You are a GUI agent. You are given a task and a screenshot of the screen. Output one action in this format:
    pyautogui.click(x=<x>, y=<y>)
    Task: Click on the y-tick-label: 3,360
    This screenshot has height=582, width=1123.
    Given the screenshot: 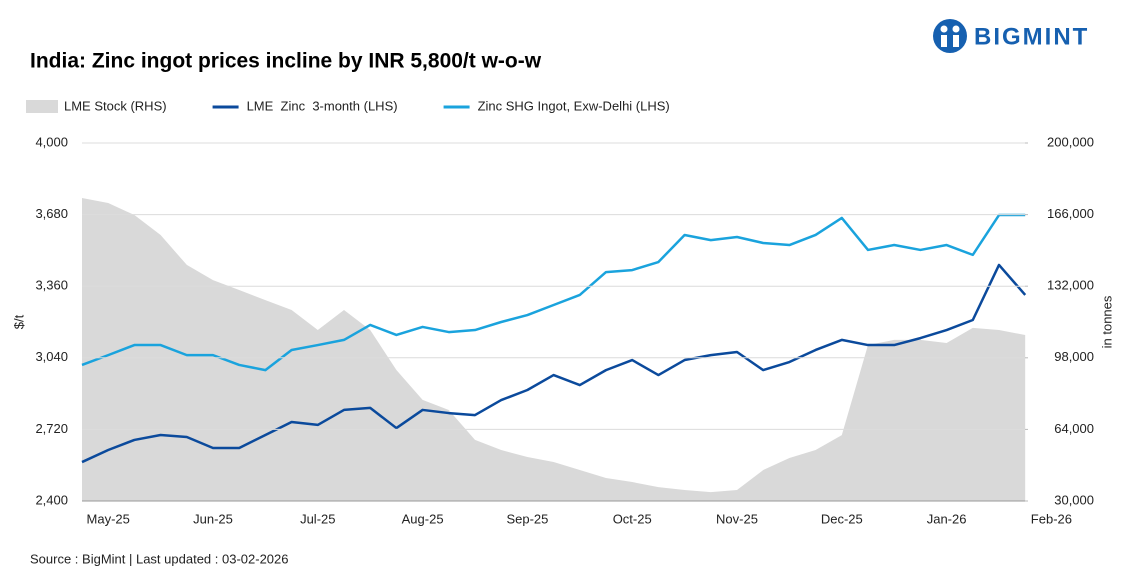 What is the action you would take?
    pyautogui.click(x=51, y=285)
    